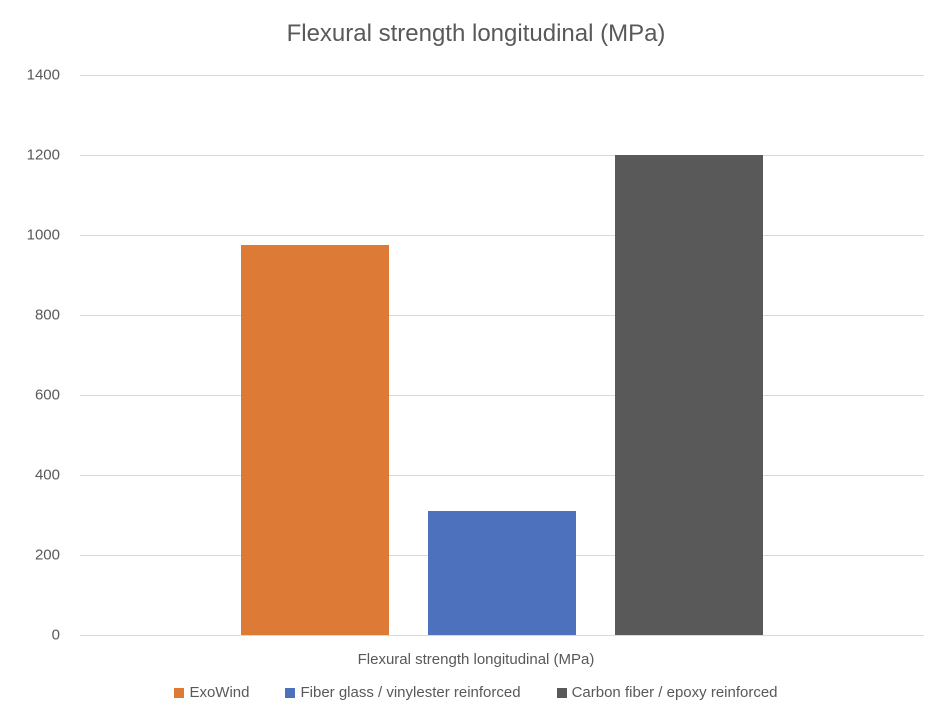 This screenshot has width=952, height=710. Describe the element at coordinates (47, 395) in the screenshot. I see `y-tick-label: 600` at that location.